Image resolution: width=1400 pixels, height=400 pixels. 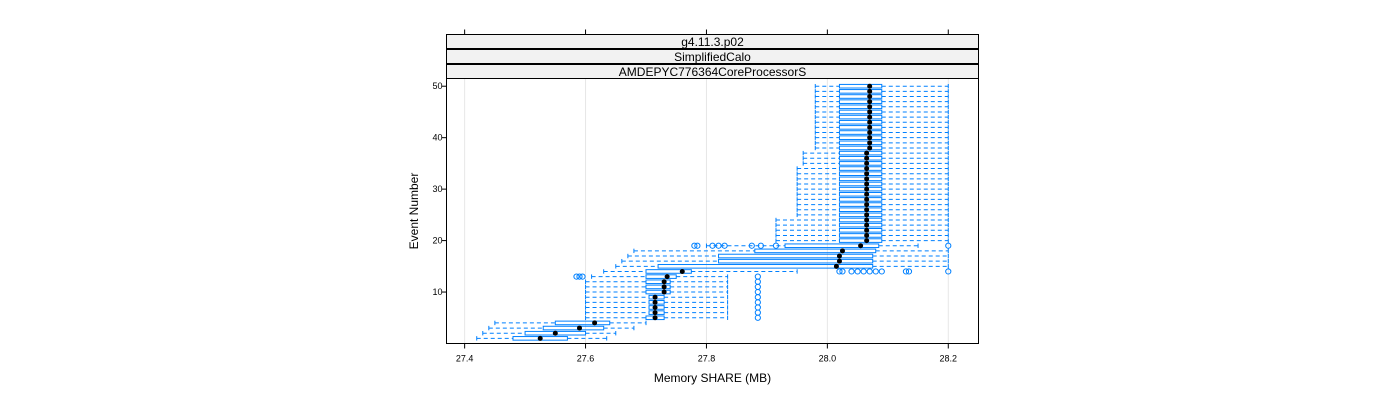 What do you see at coordinates (712, 42) in the screenshot?
I see `strip-1-label: g4.11.3.p02` at bounding box center [712, 42].